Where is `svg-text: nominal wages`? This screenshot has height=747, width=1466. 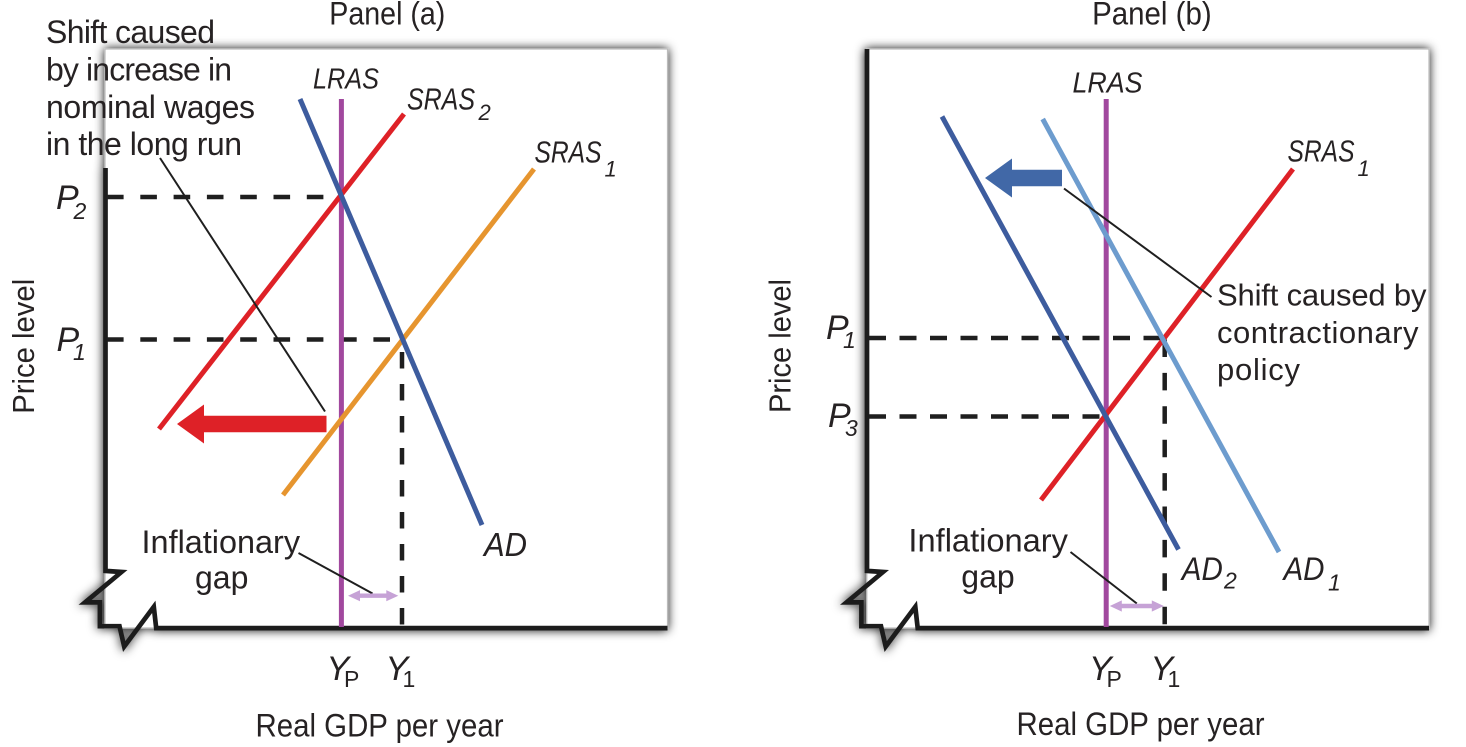 svg-text: nominal wages is located at coordinates (150, 107).